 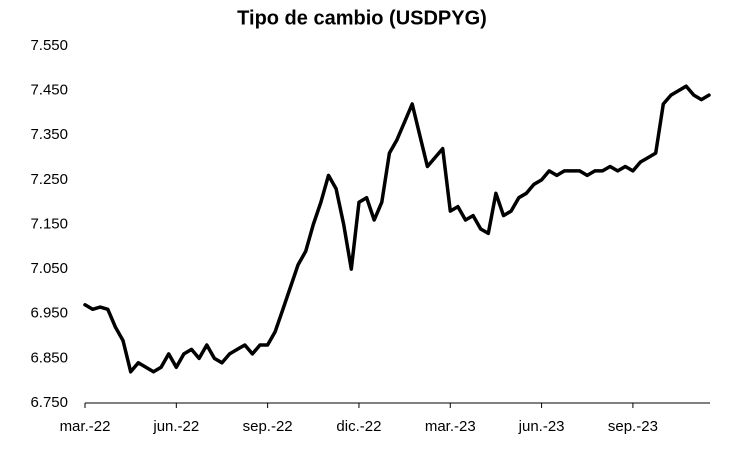 What do you see at coordinates (450, 426) in the screenshot?
I see `x-tick-label: mar.-23` at bounding box center [450, 426].